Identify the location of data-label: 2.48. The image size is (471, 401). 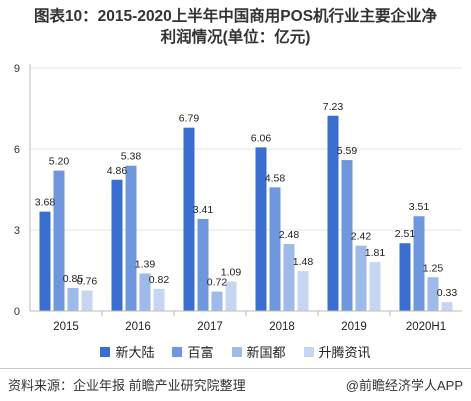
(289, 235).